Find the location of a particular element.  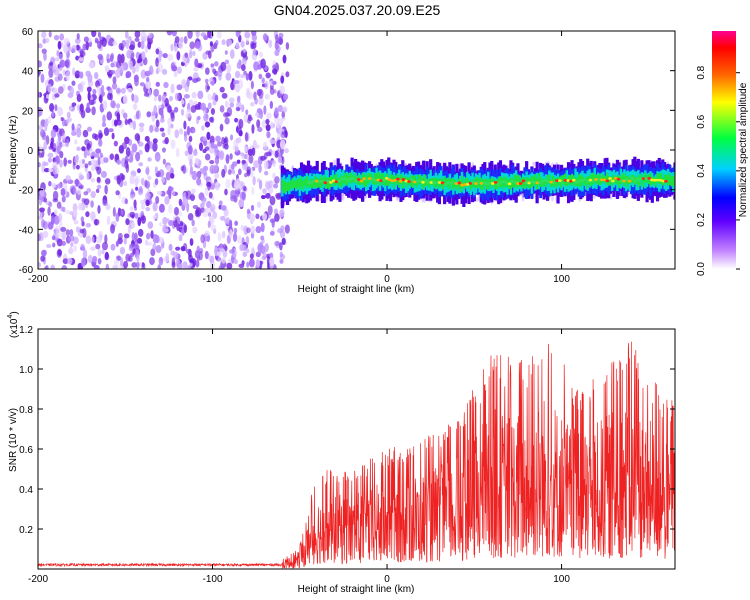

figure-title: GN04.2025.037.20.09.E25 is located at coordinates (357, 10).